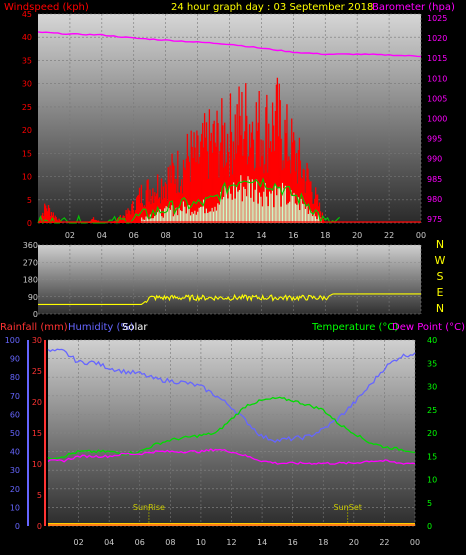  Describe the element at coordinates (230, 279) in the screenshot. I see `direction-grid` at that location.